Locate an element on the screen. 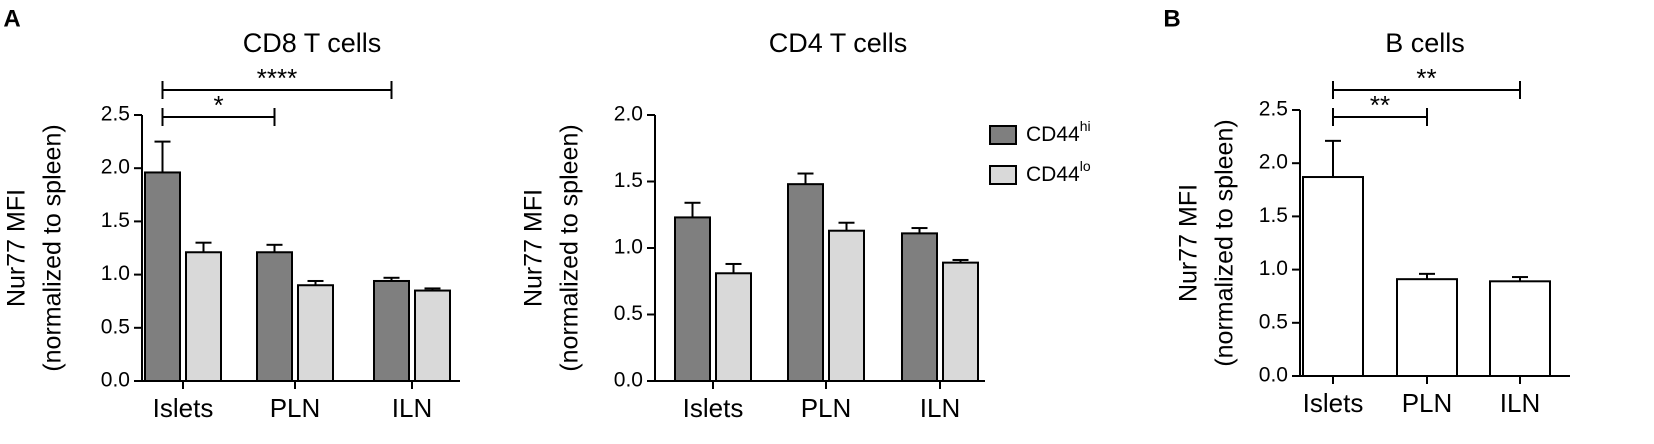 The image size is (1654, 444). panel-label: B is located at coordinates (1171, 18).